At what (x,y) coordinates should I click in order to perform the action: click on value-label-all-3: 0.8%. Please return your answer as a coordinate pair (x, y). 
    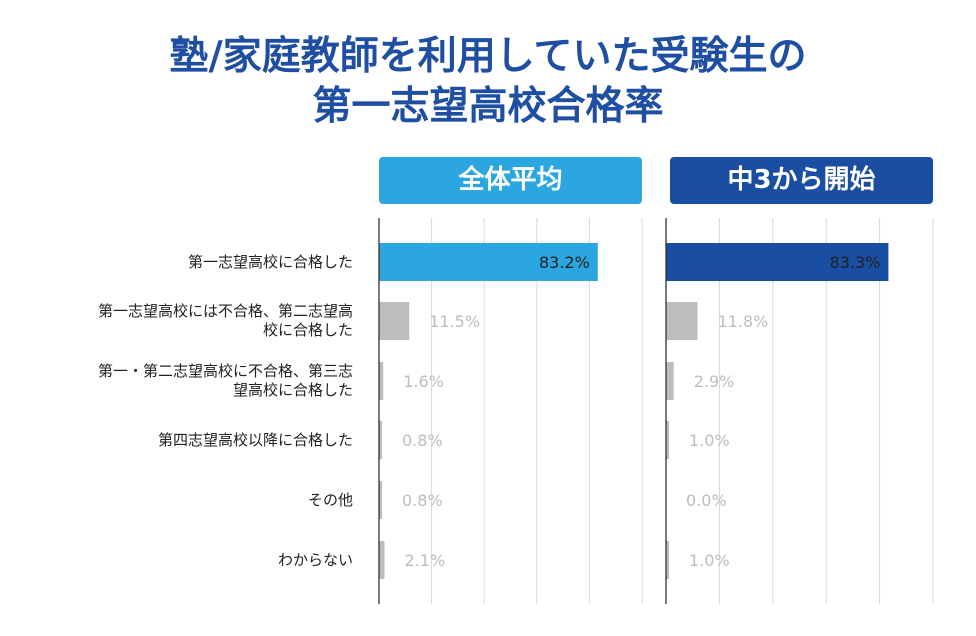
    Looking at the image, I should click on (422, 440).